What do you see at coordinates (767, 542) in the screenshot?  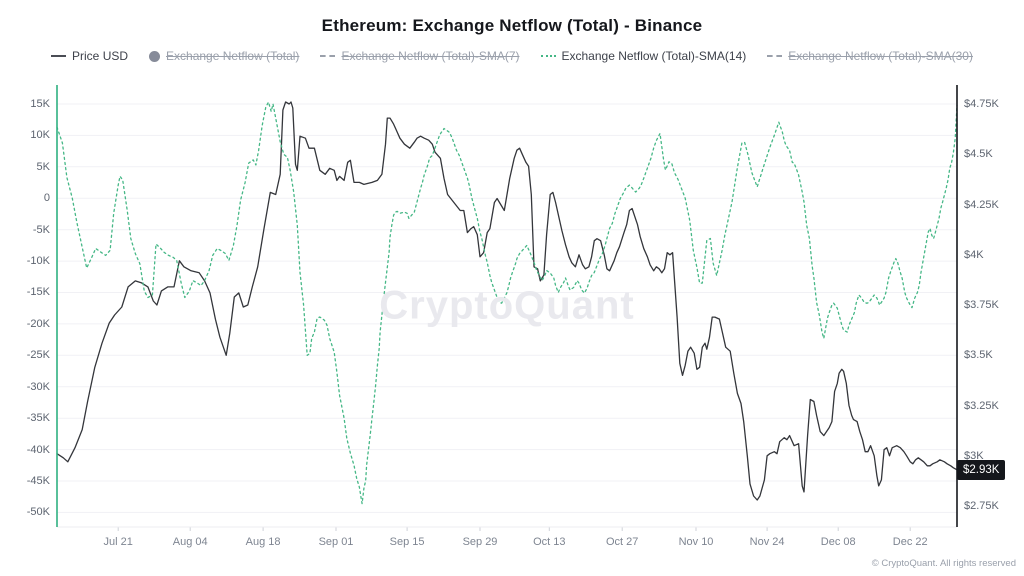 I see `x-axis-tick-label: Nov 24` at bounding box center [767, 542].